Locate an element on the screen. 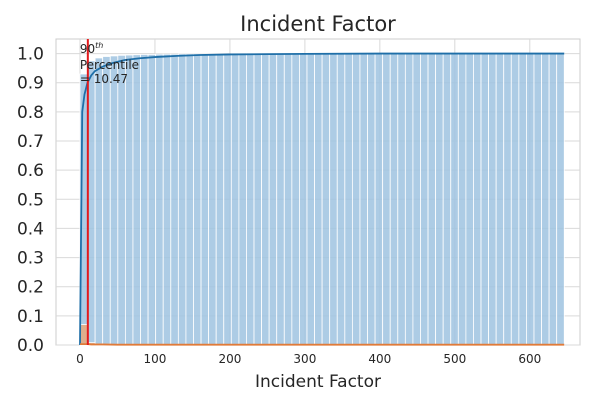  x-tick-label: 200 is located at coordinates (229, 359).